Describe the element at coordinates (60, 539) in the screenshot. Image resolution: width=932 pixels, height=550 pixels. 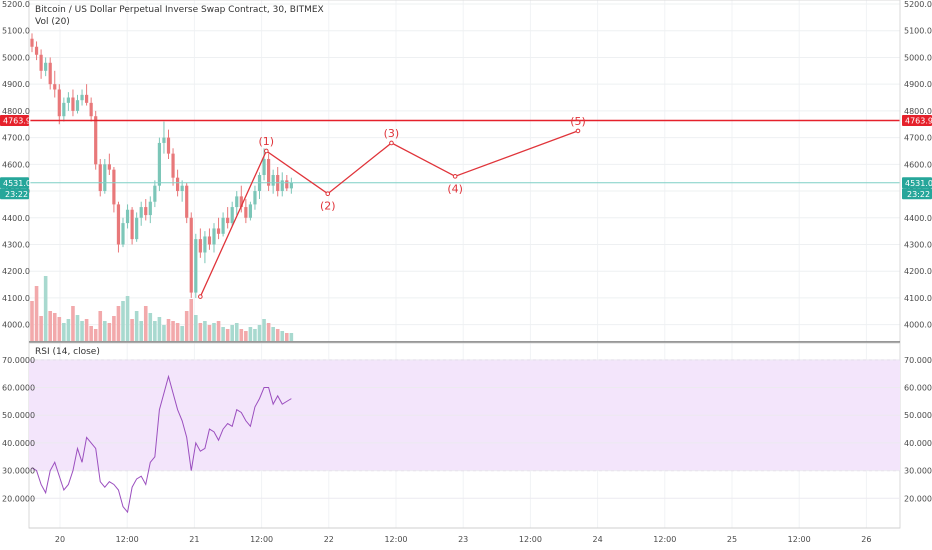
I see `time-tick-label: 20` at that location.